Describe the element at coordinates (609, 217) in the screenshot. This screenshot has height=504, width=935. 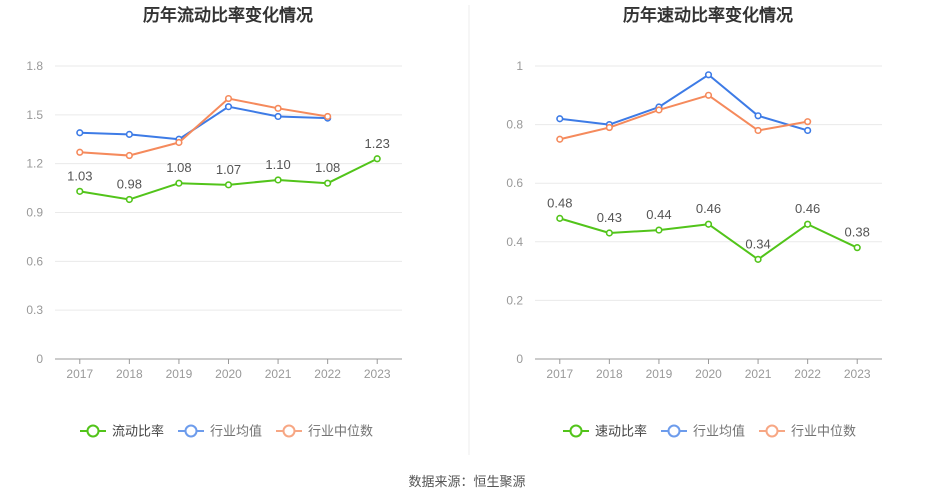
I see `data-label: 0.43` at that location.